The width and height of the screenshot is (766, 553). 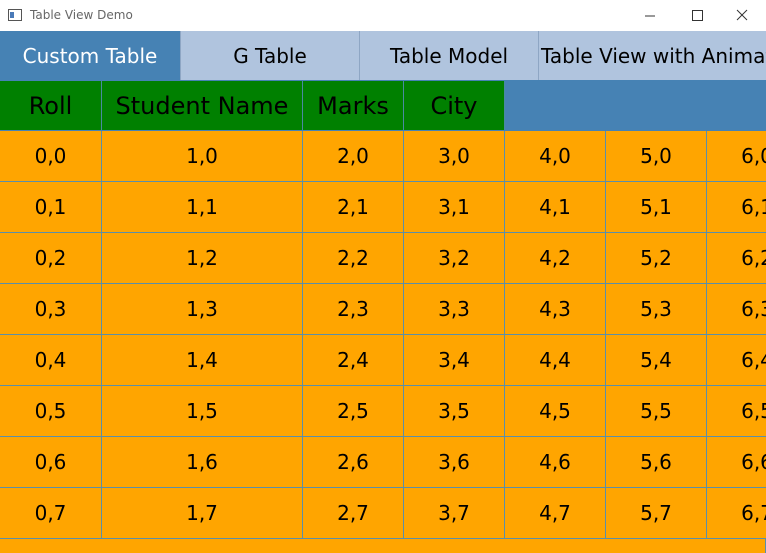 I want to click on partial-row, so click(x=383, y=546).